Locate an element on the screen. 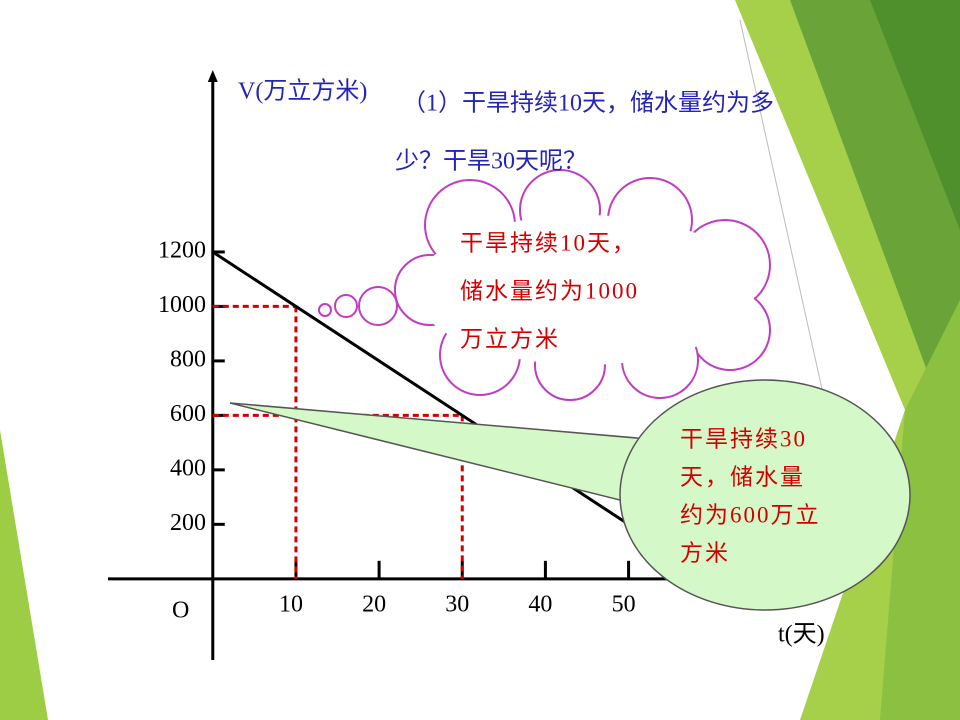 This screenshot has height=720, width=960. x-tick-label: 40 is located at coordinates (540, 605).